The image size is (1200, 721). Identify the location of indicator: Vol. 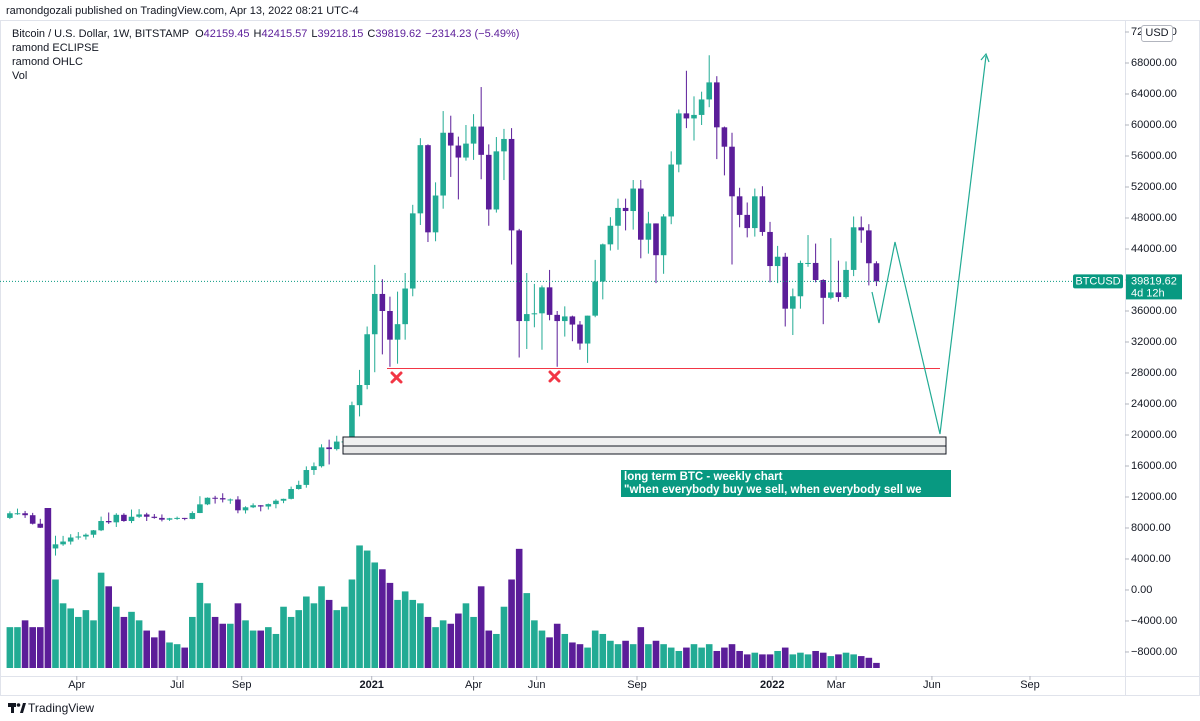
(20, 76).